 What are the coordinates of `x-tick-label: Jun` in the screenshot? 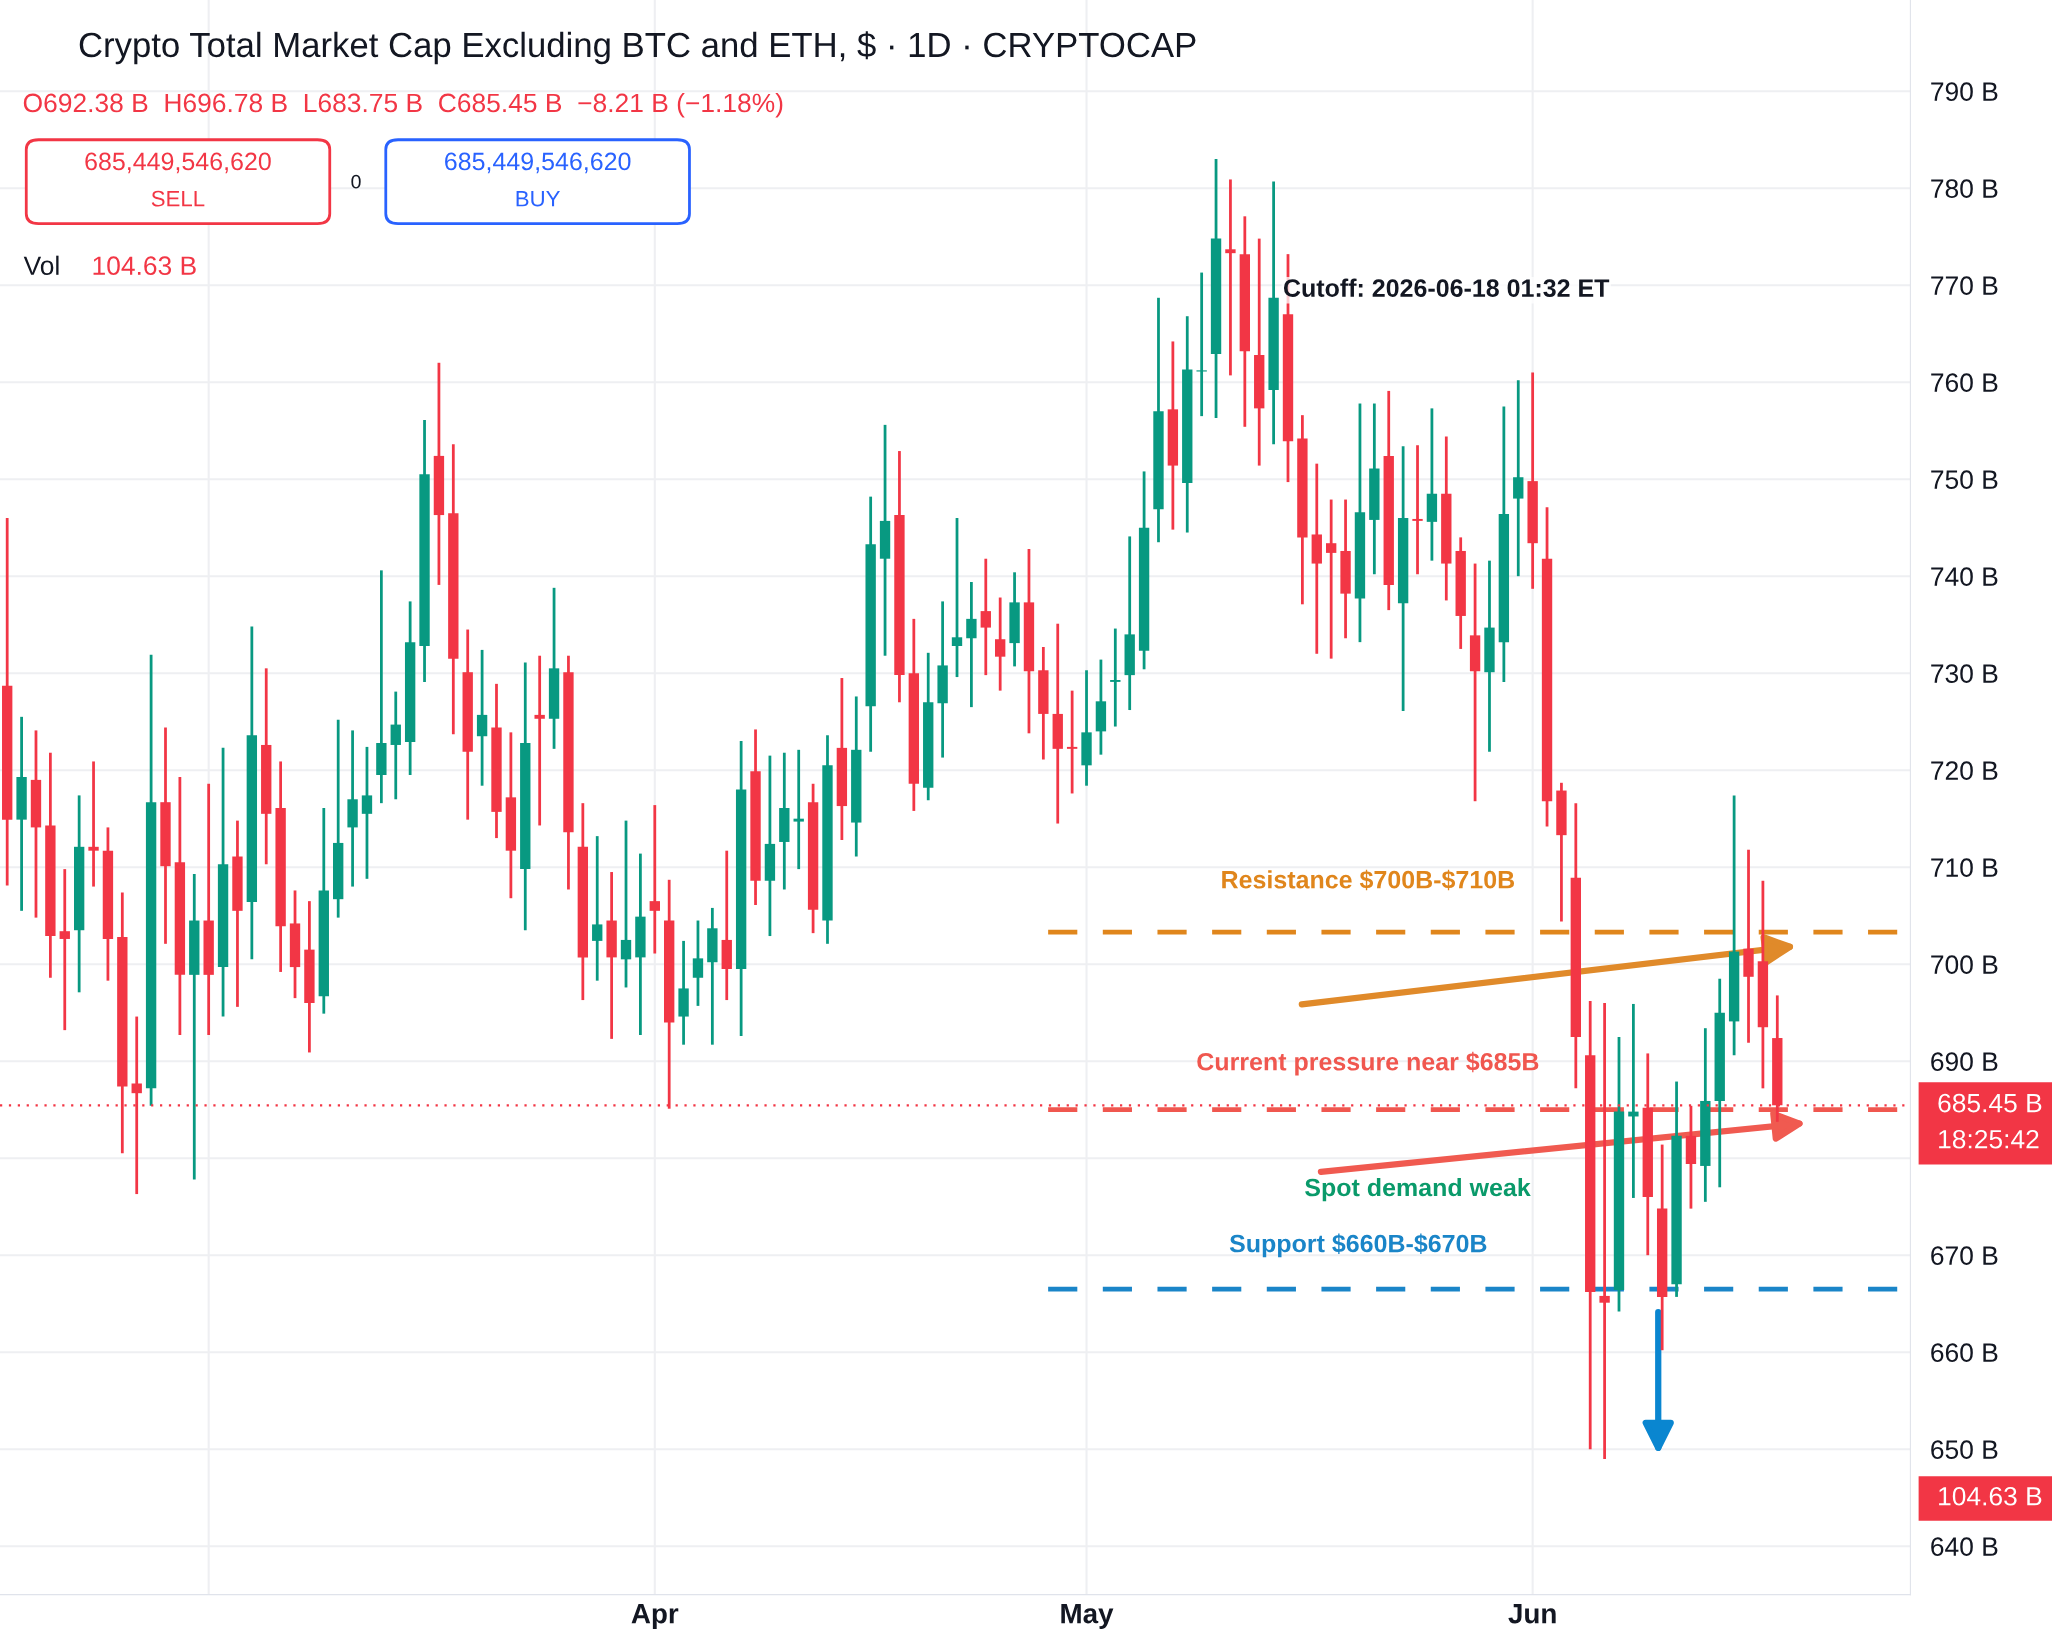 It's located at (1532, 1614).